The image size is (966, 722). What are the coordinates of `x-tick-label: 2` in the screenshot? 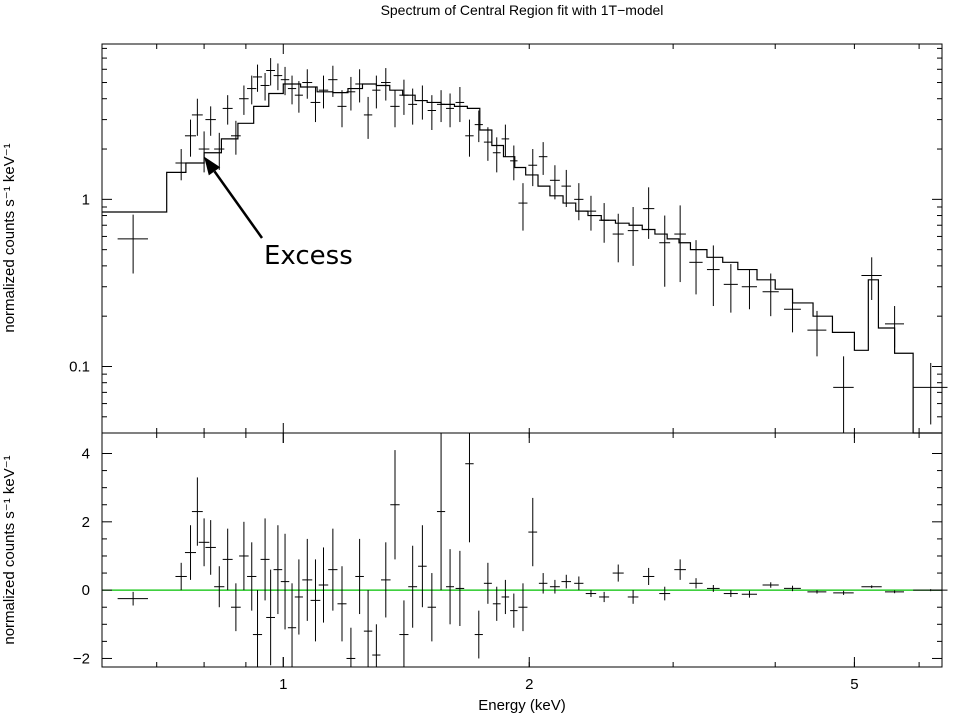 It's located at (529, 684).